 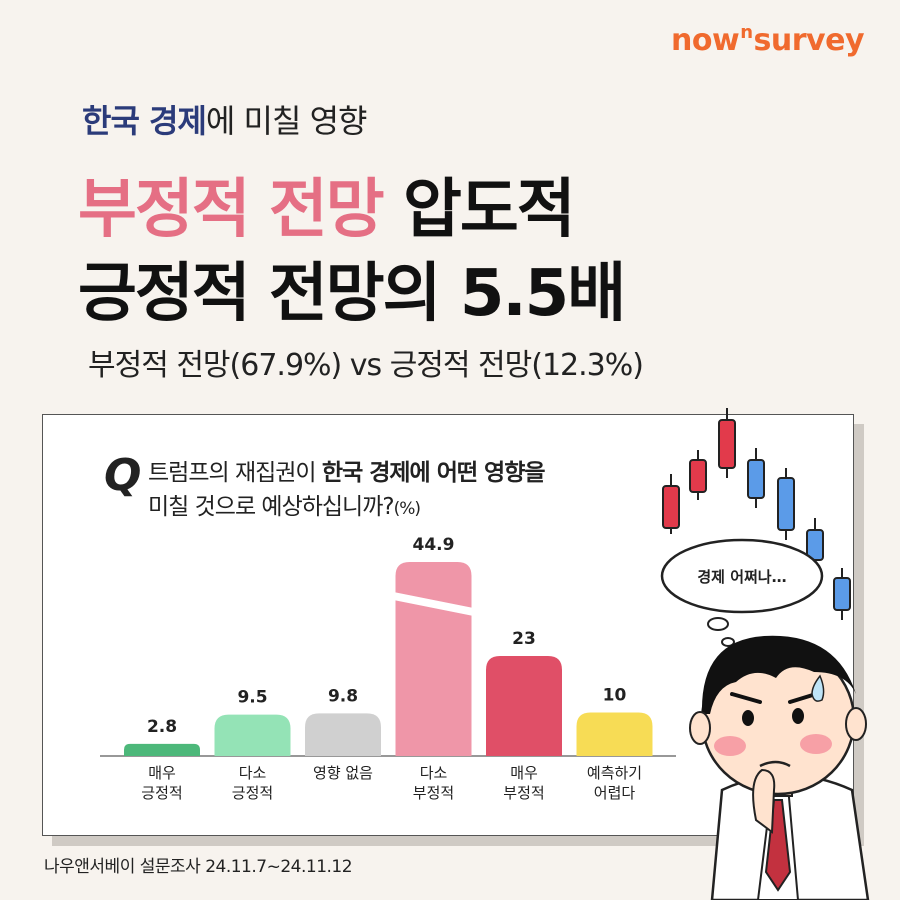 What do you see at coordinates (162, 727) in the screenshot?
I see `data-label-0: 2.8` at bounding box center [162, 727].